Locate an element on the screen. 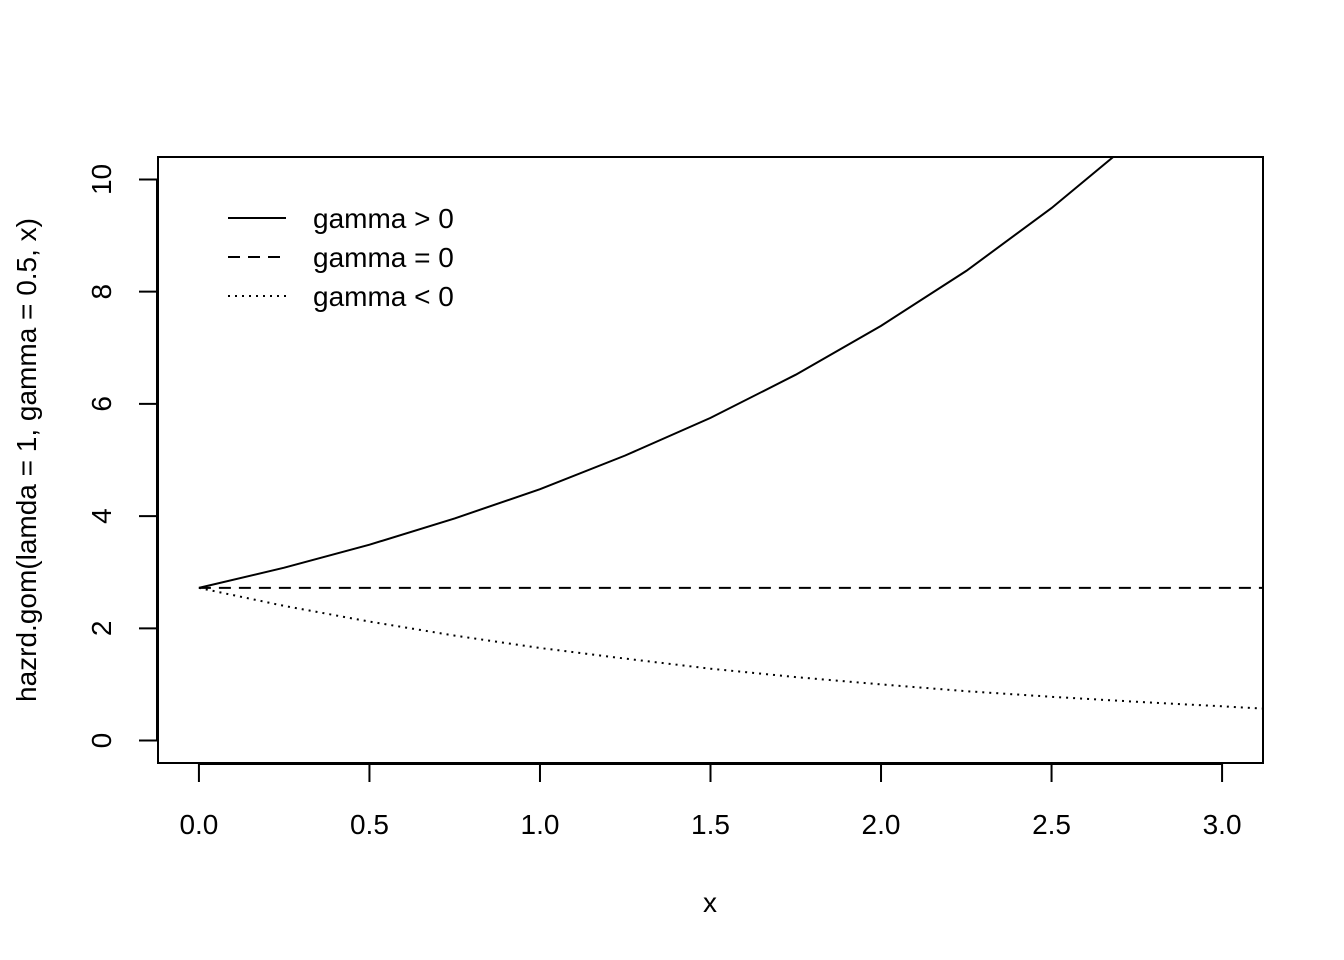 This screenshot has width=1344, height=960. x-tick-label: 2.5 is located at coordinates (1051, 824).